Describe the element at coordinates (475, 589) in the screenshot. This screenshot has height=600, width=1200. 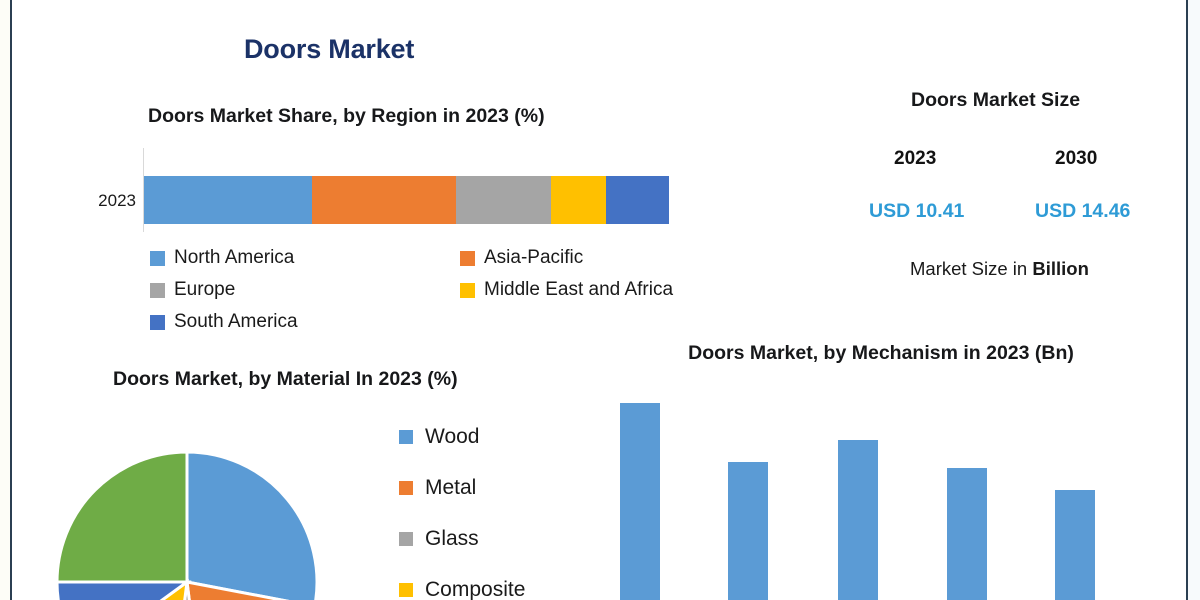
I see `material-legend-label: Composite` at that location.